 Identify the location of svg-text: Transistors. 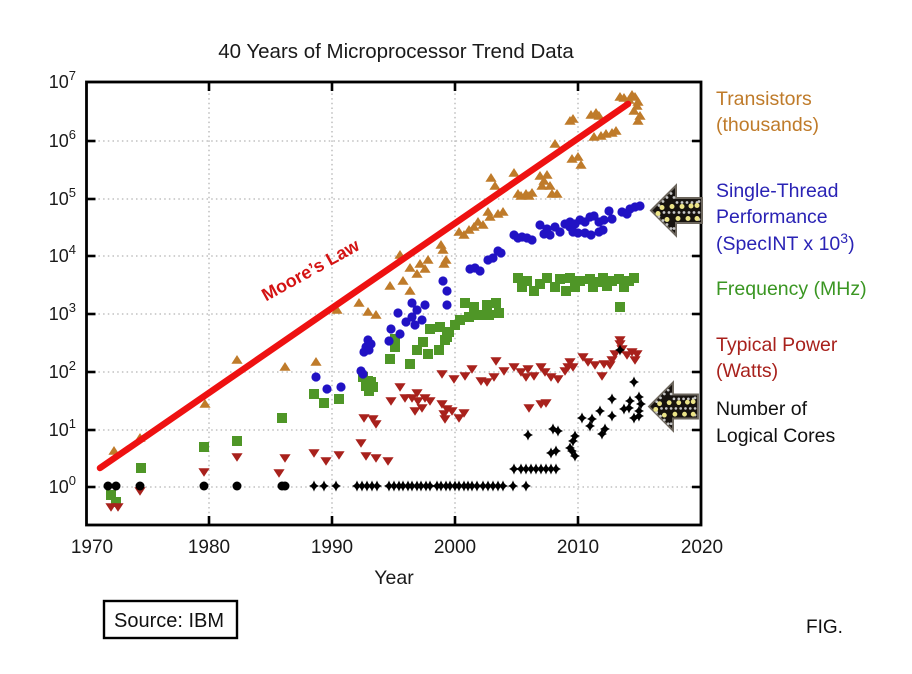
(764, 99).